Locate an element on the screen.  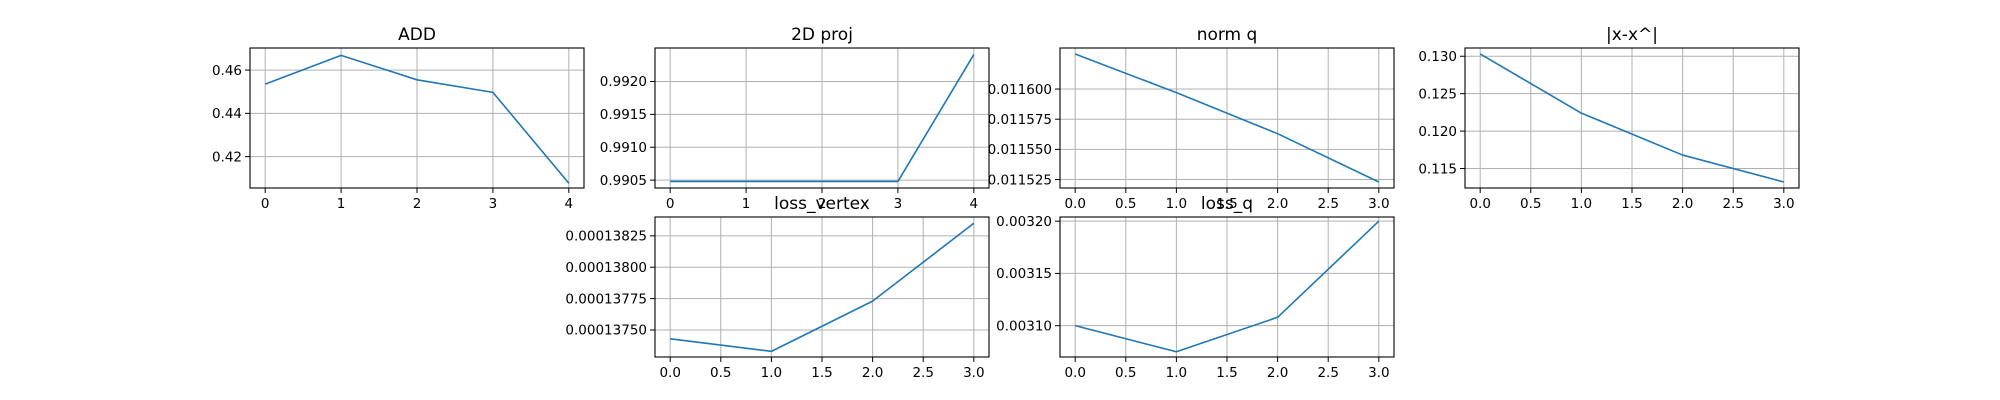
y-tick-label: 0.00013775 is located at coordinates (606, 299).